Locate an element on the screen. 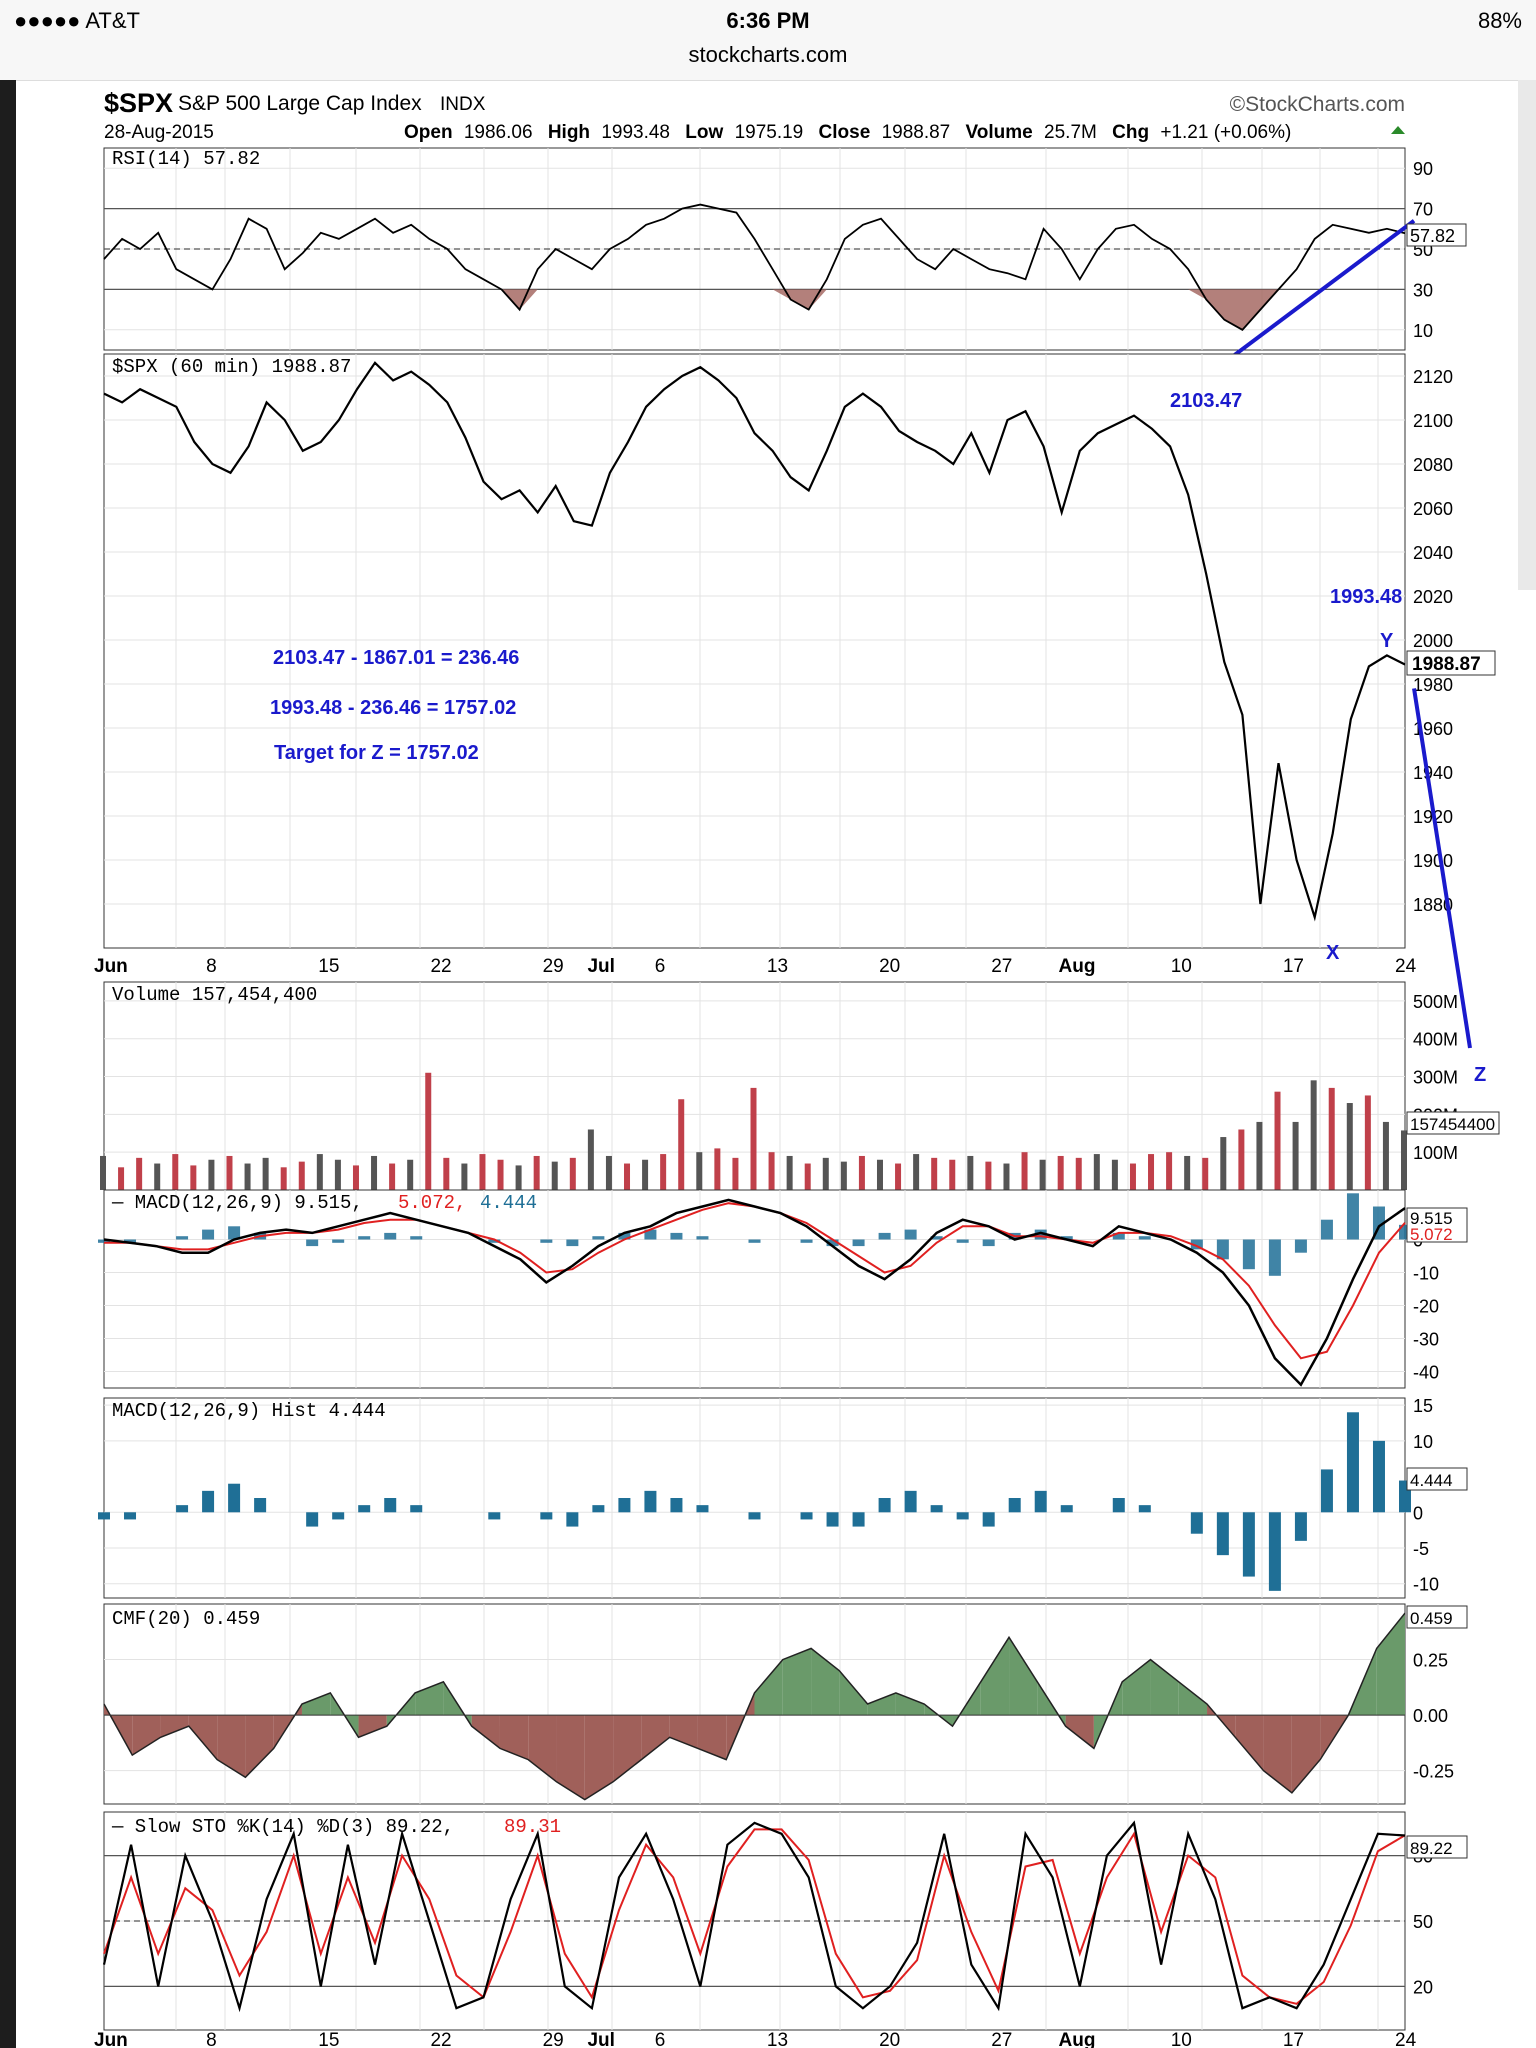 Image resolution: width=1536 pixels, height=2048 pixels. price-title: $SPX (60 min) 1988.87 is located at coordinates (231, 367).